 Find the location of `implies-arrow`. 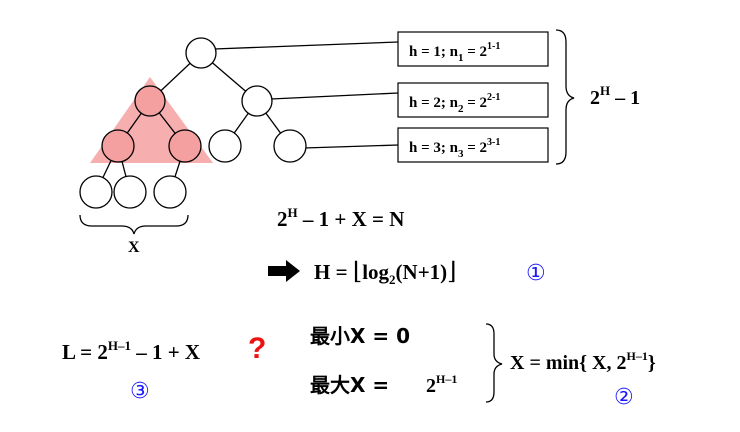

implies-arrow is located at coordinates (284, 271).